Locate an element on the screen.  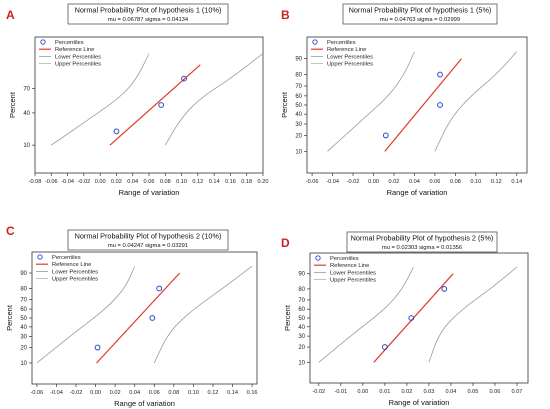
chart-subtitle: mu = 0.04763 sigma = 0.02999 is located at coordinates (420, 20).